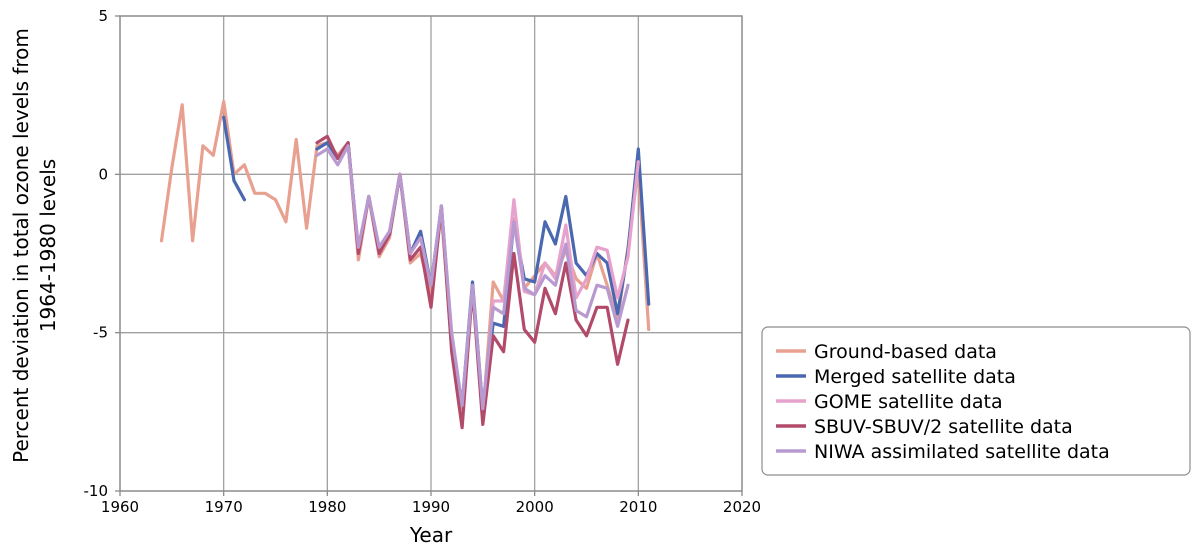 The height and width of the screenshot is (549, 1191). What do you see at coordinates (100, 333) in the screenshot?
I see `y-tick-label: -5` at bounding box center [100, 333].